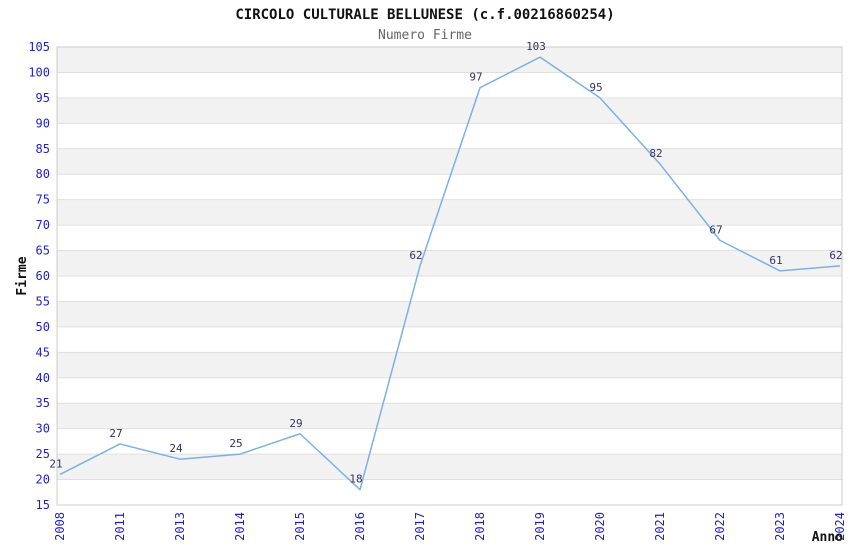  Describe the element at coordinates (420, 526) in the screenshot. I see `x-tick-label: 2017` at that location.